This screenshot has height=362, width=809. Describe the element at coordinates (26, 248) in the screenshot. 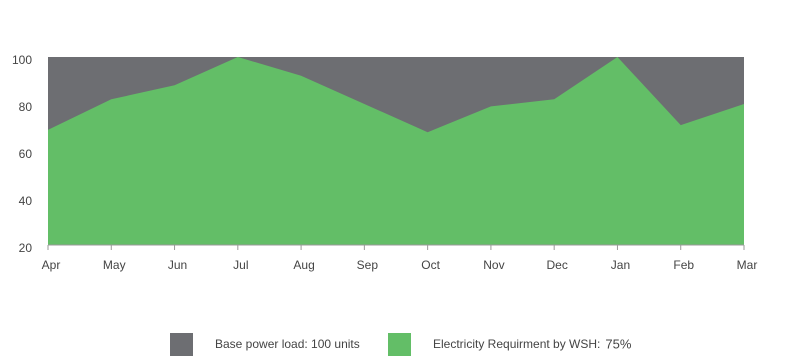

I see `y-tick-label: 20` at that location.